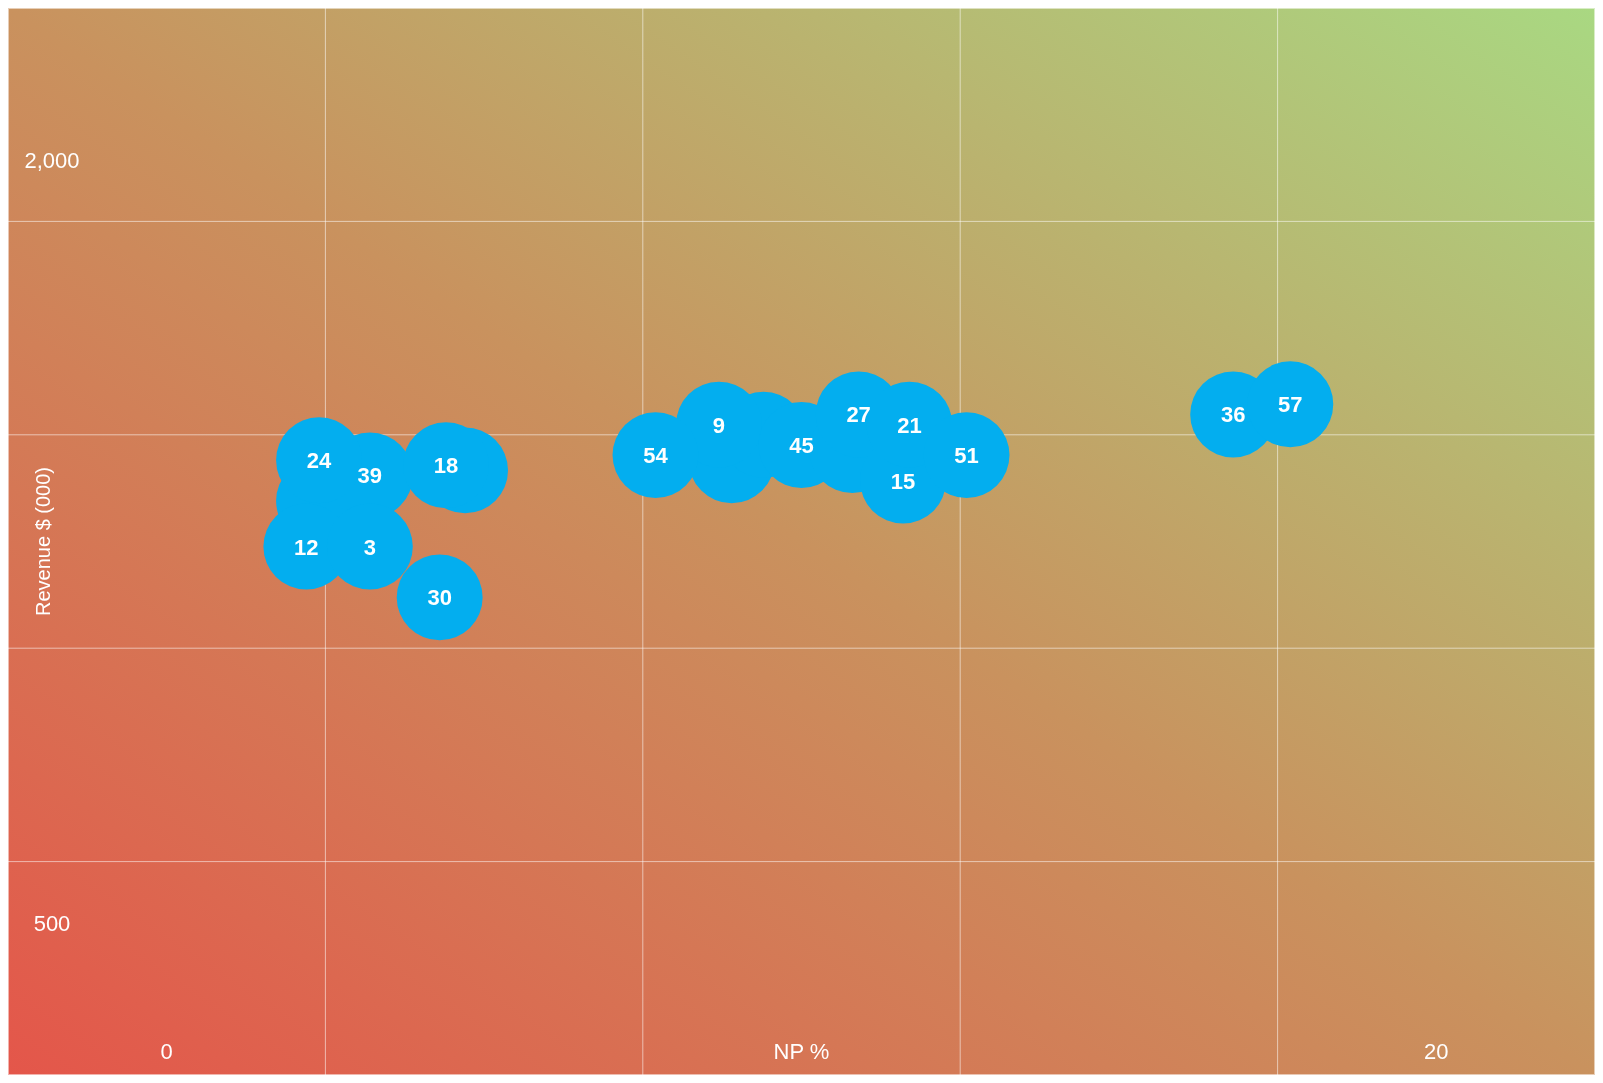 This screenshot has height=1083, width=1603. What do you see at coordinates (719, 425) in the screenshot?
I see `annotation: 9` at bounding box center [719, 425].